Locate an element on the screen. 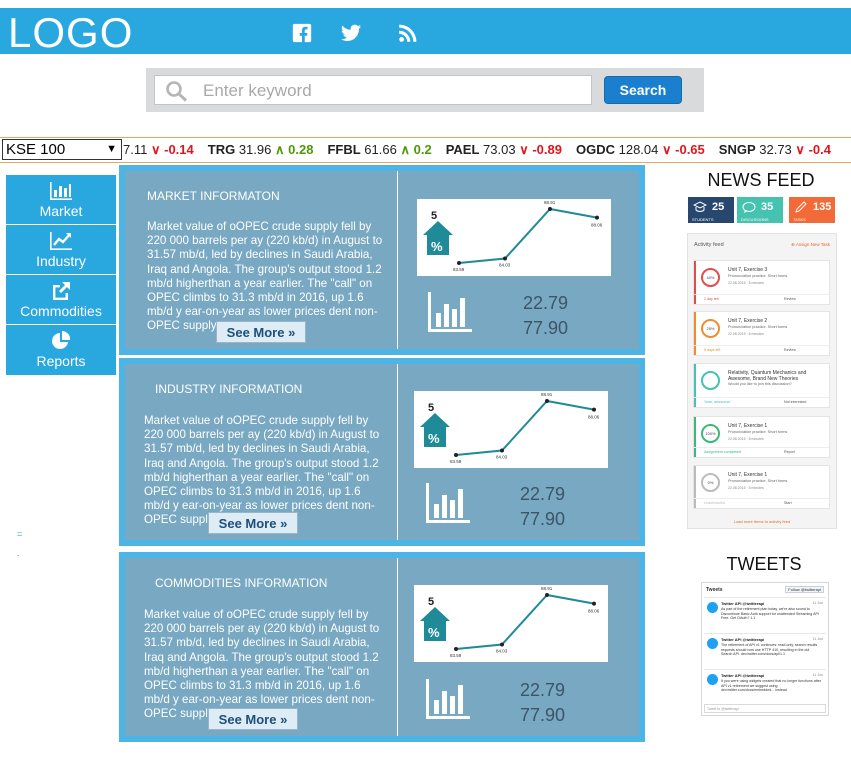 This screenshot has height=775, width=851. load-more-link: Load more items to activity feed is located at coordinates (762, 521).